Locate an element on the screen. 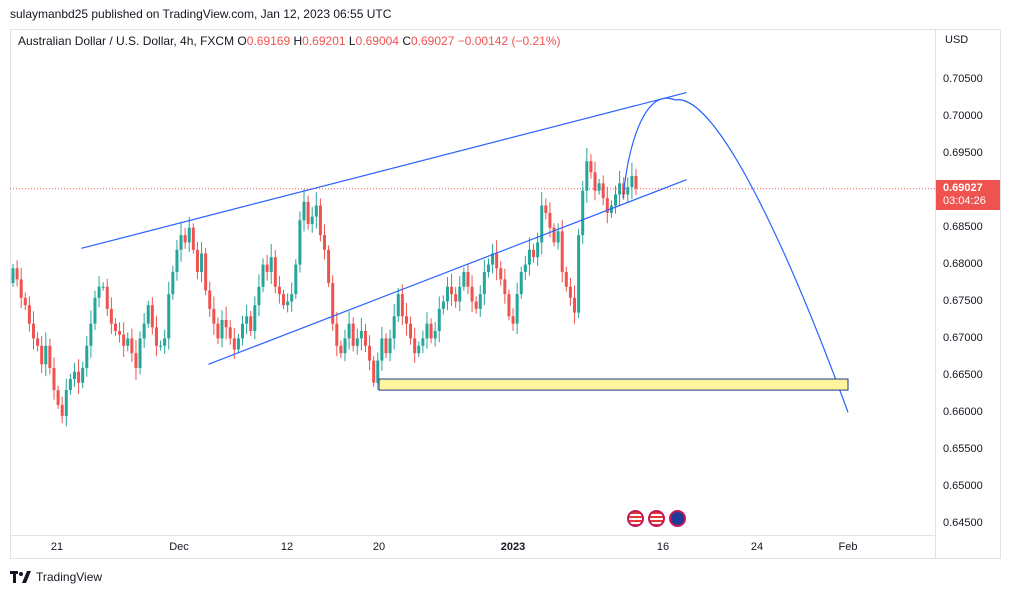 This screenshot has width=1012, height=595. demand-zone is located at coordinates (613, 384).